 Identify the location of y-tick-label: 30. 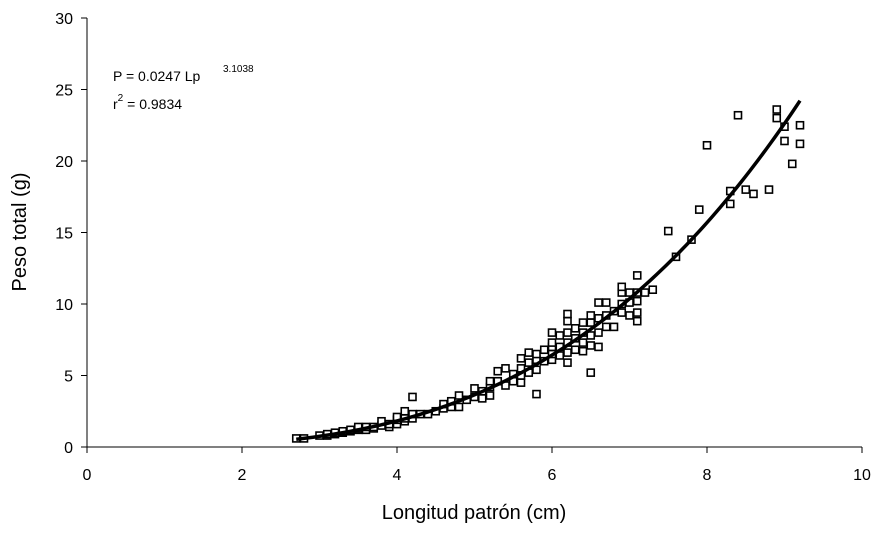
(64, 19).